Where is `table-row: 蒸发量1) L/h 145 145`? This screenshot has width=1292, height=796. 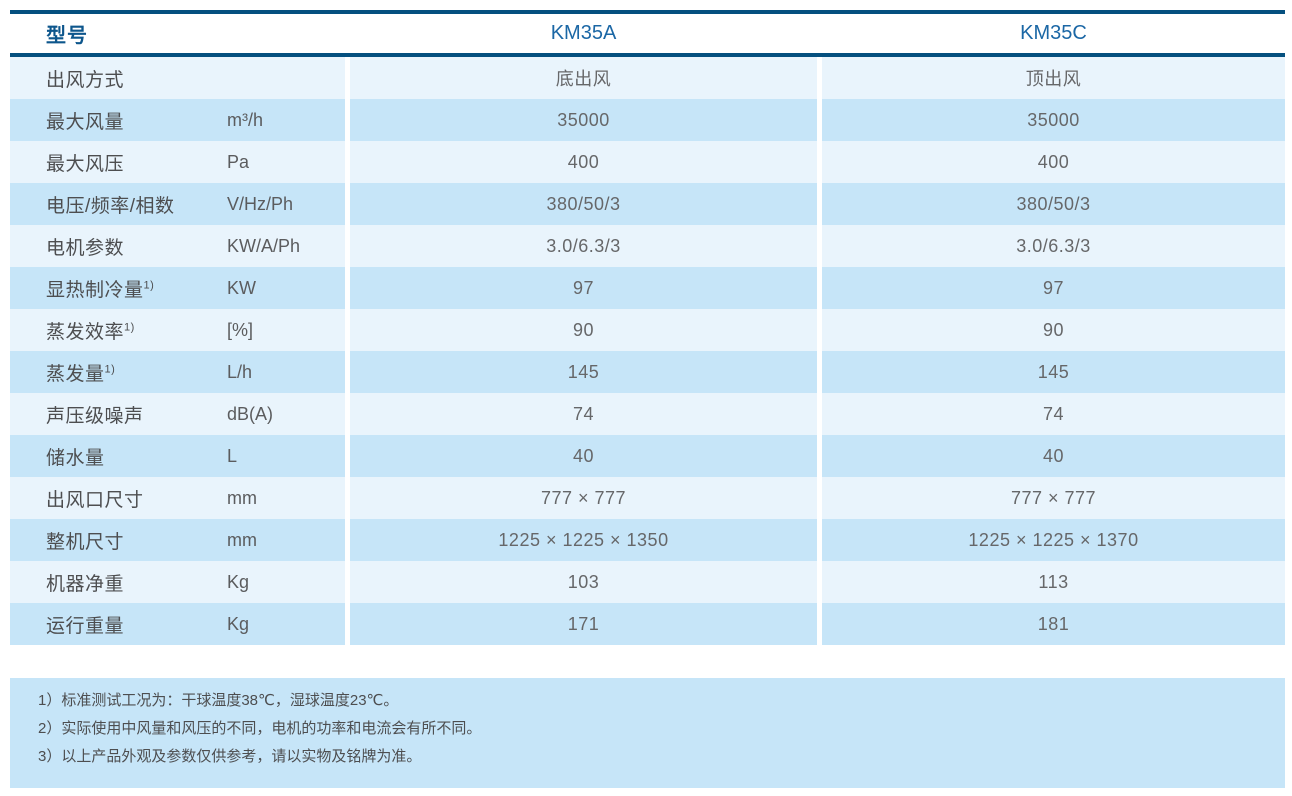 table-row: 蒸发量1) L/h 145 145 is located at coordinates (647, 372).